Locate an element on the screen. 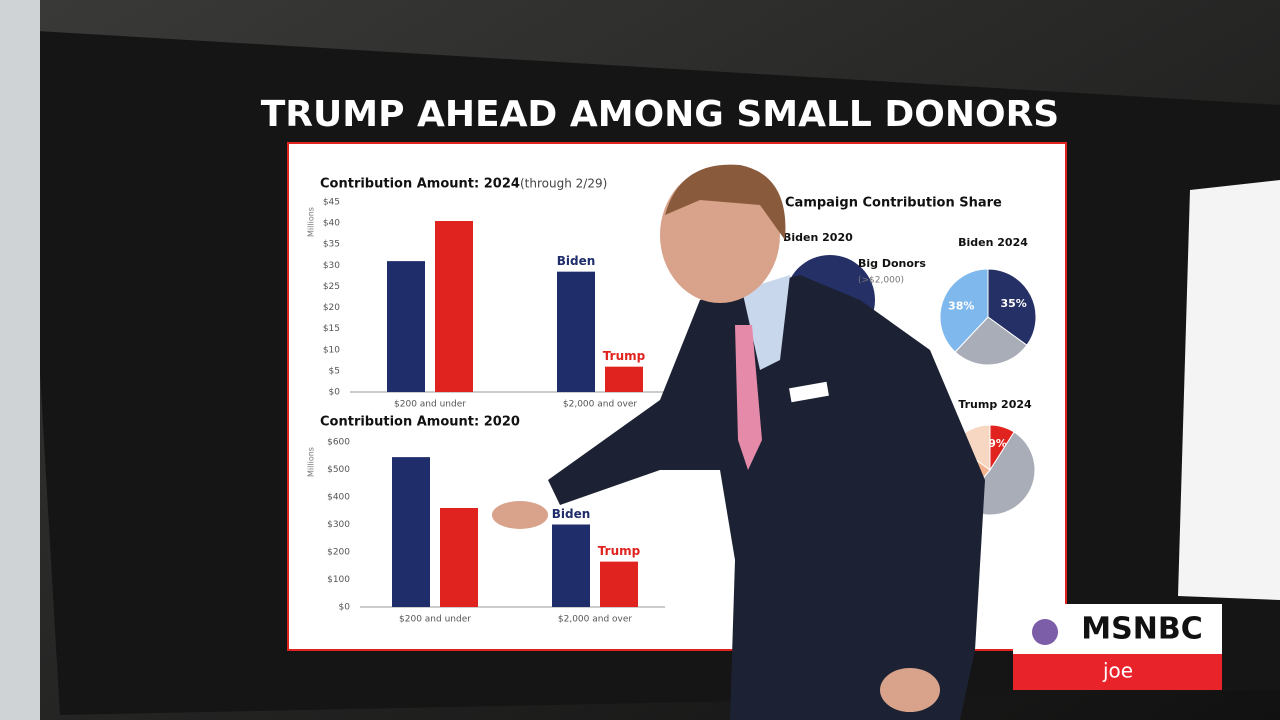  y-tick-label: $35 is located at coordinates (331, 245).